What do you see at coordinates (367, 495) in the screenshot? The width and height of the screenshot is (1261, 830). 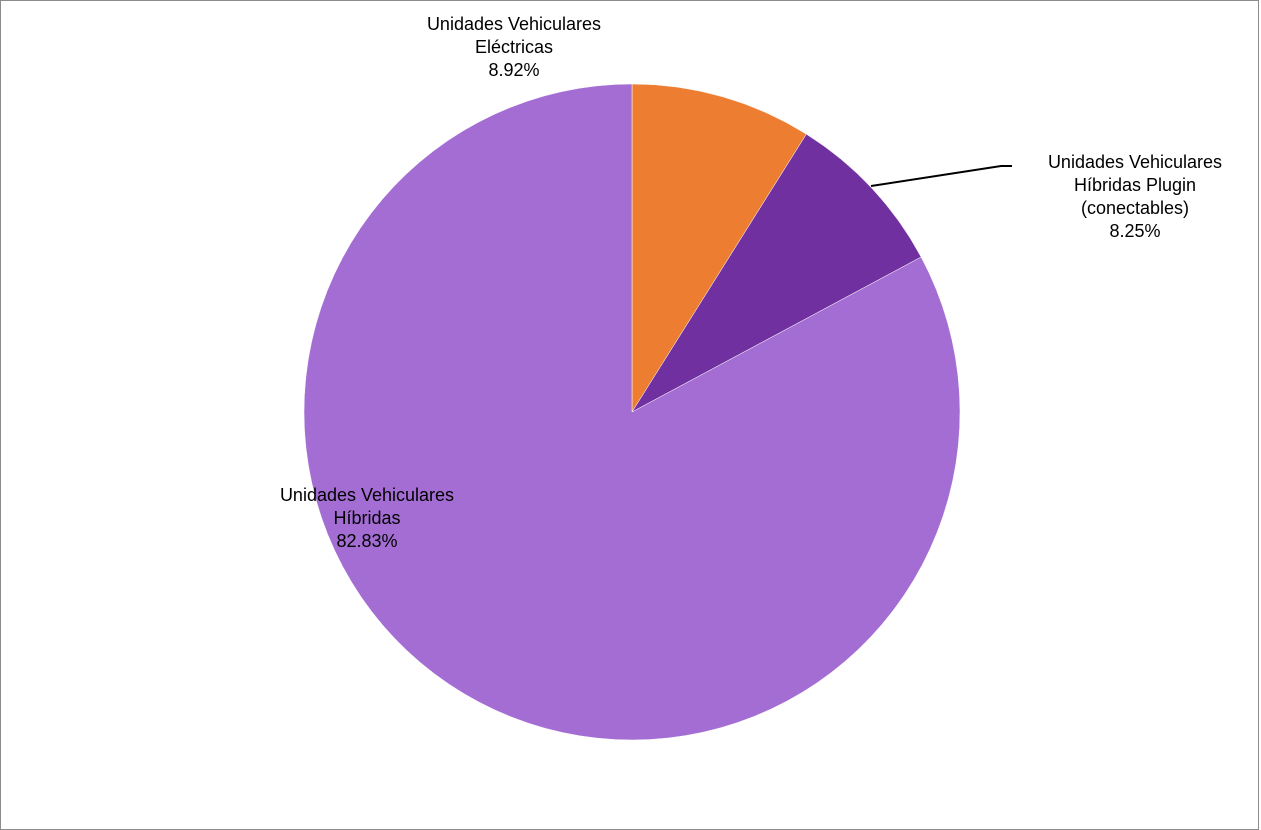 I see `data-label-hibridas-line1: Unidades Vehiculares` at bounding box center [367, 495].